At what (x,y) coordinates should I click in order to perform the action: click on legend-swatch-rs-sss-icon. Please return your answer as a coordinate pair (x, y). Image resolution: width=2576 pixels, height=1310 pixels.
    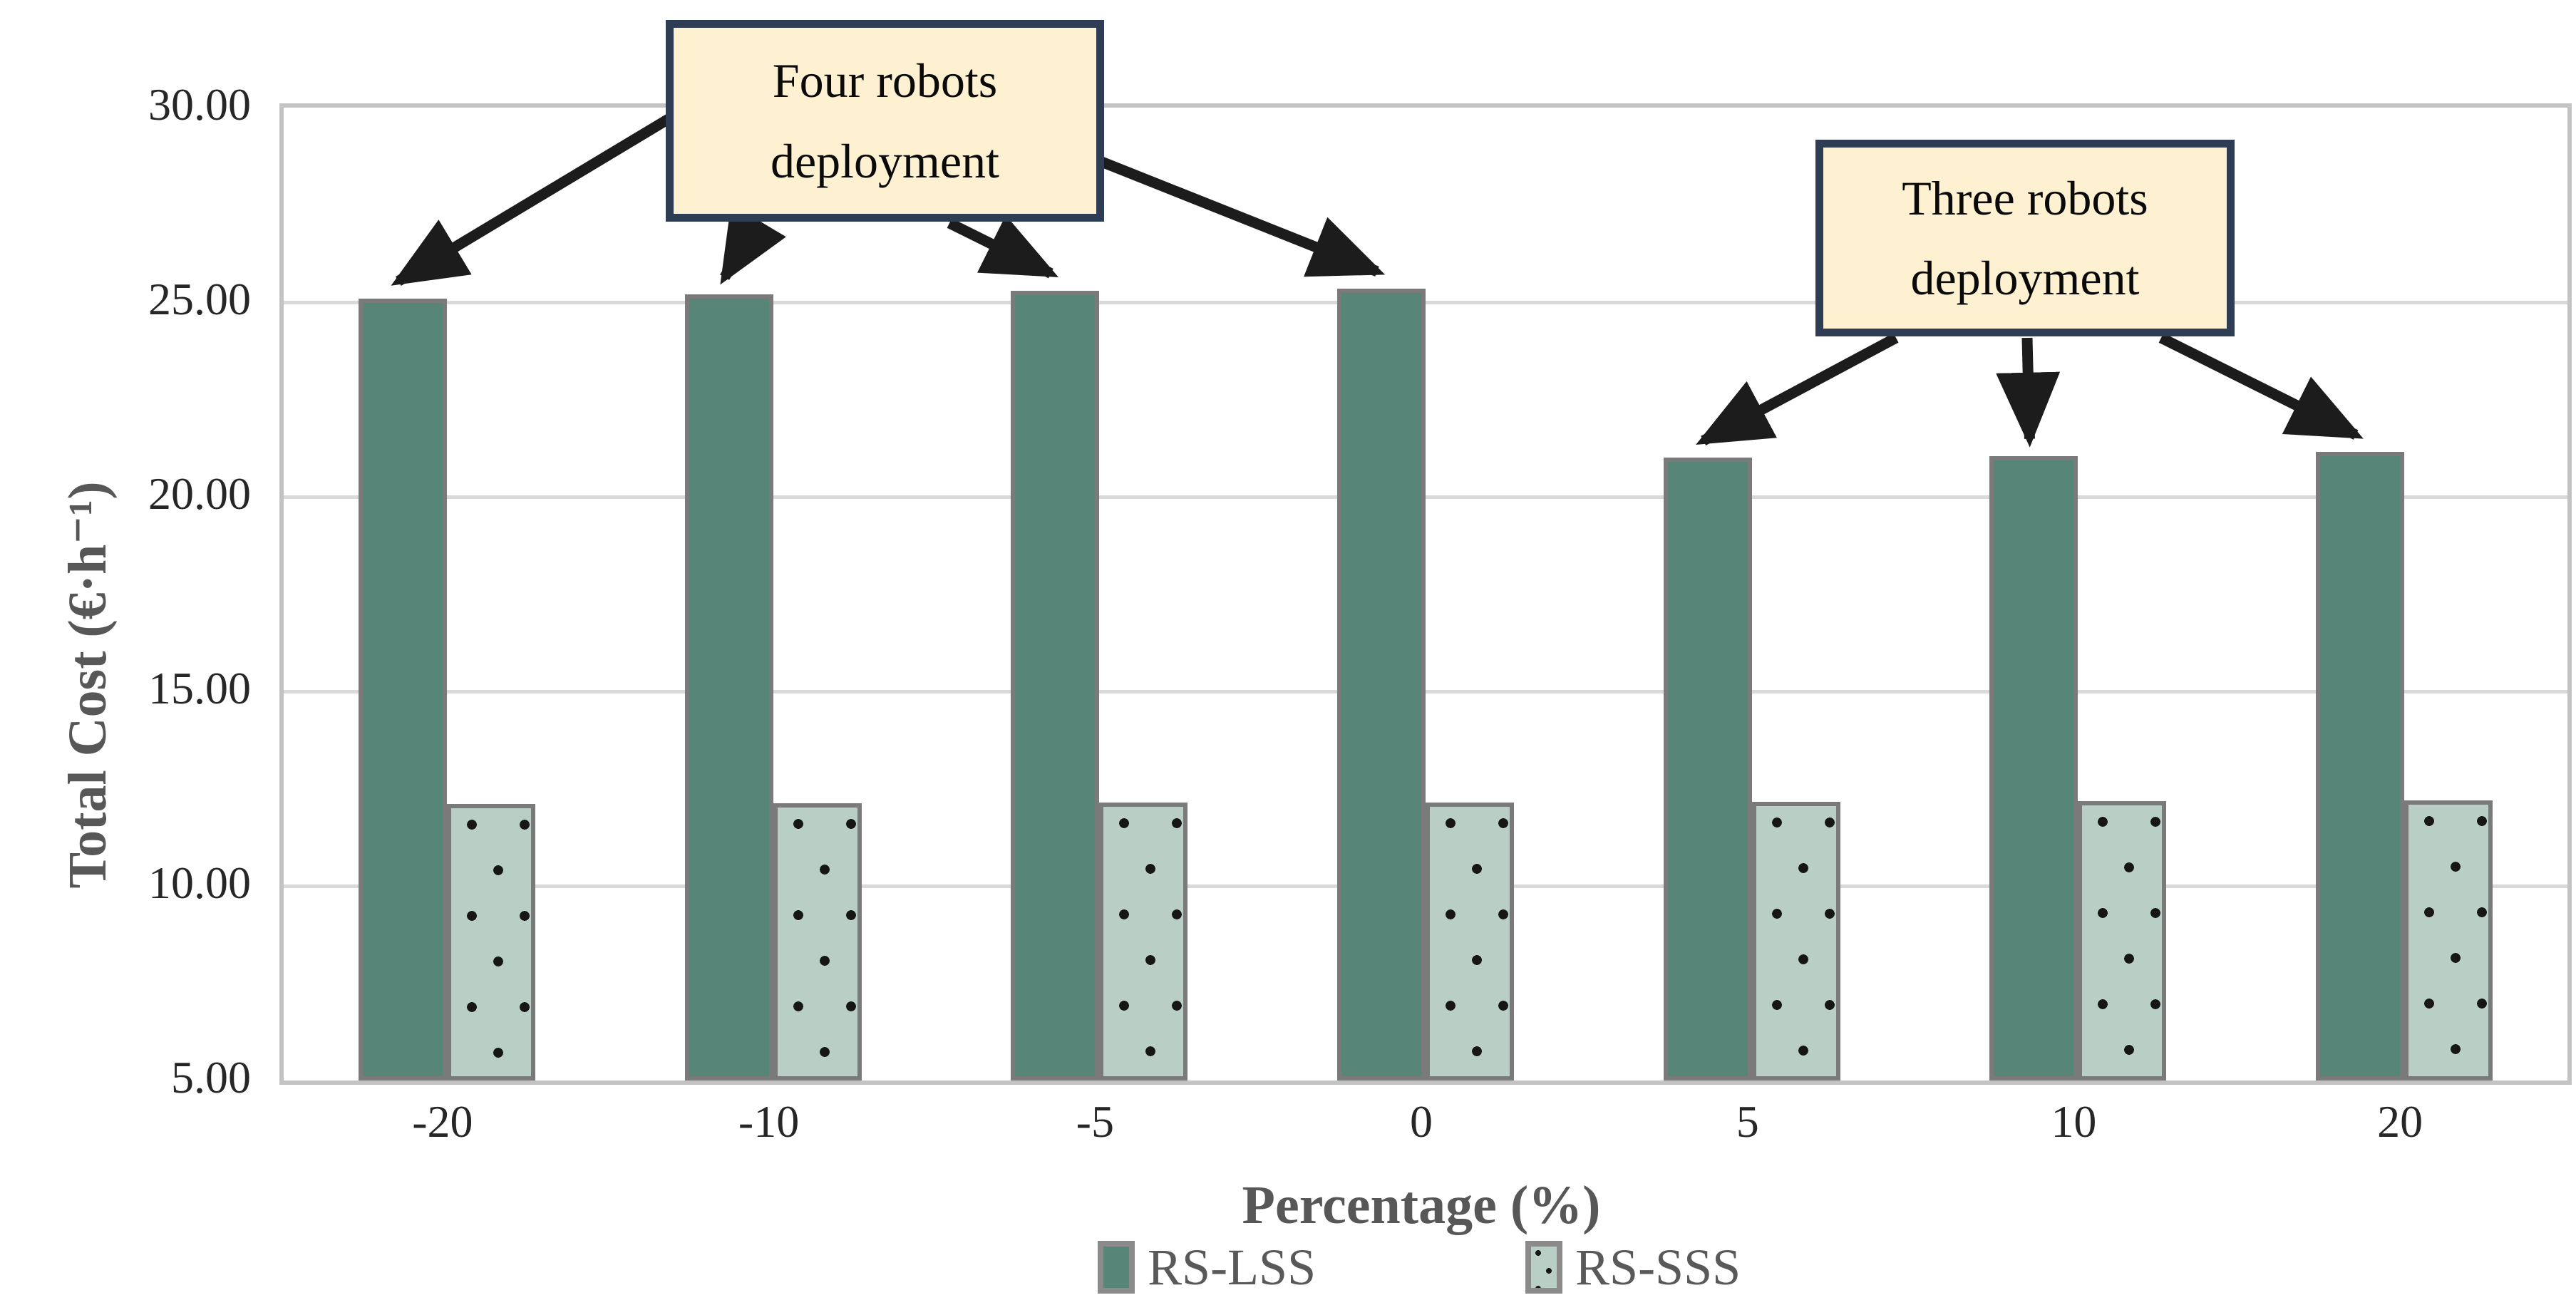
    Looking at the image, I should click on (1543, 1267).